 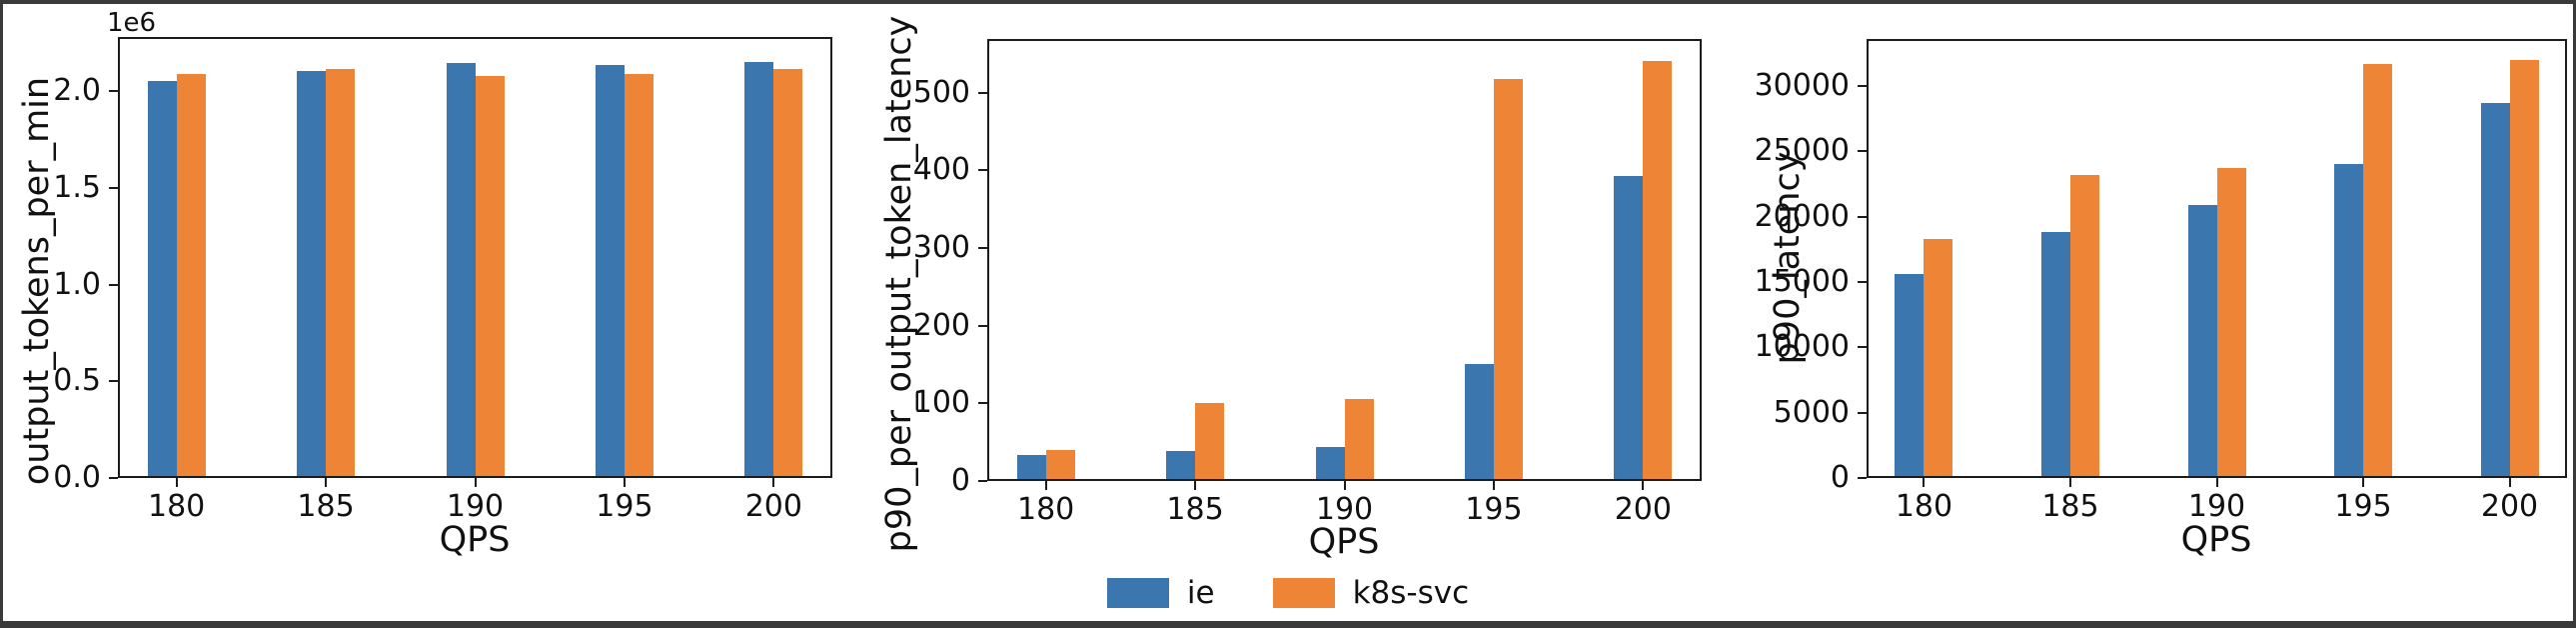 I want to click on y-tick-mark-1.5, so click(x=113, y=188).